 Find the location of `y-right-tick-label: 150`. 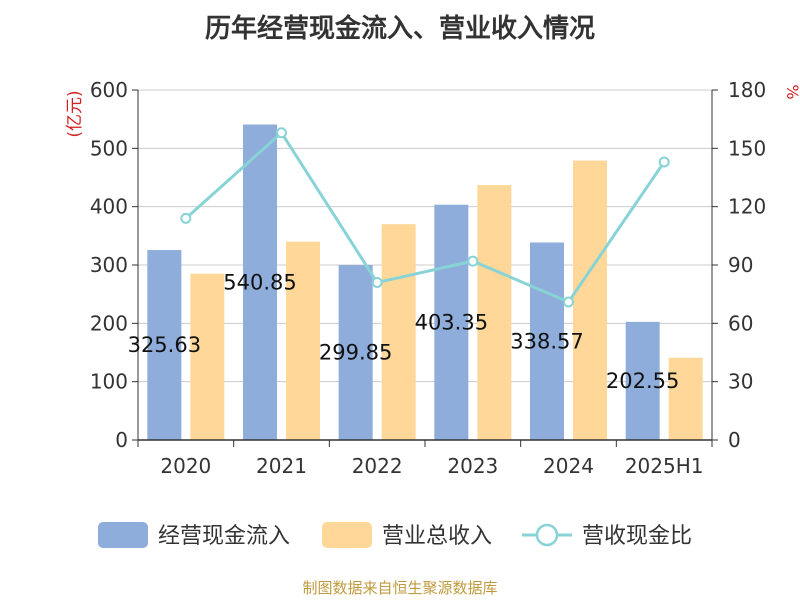

y-right-tick-label: 150 is located at coordinates (747, 148).